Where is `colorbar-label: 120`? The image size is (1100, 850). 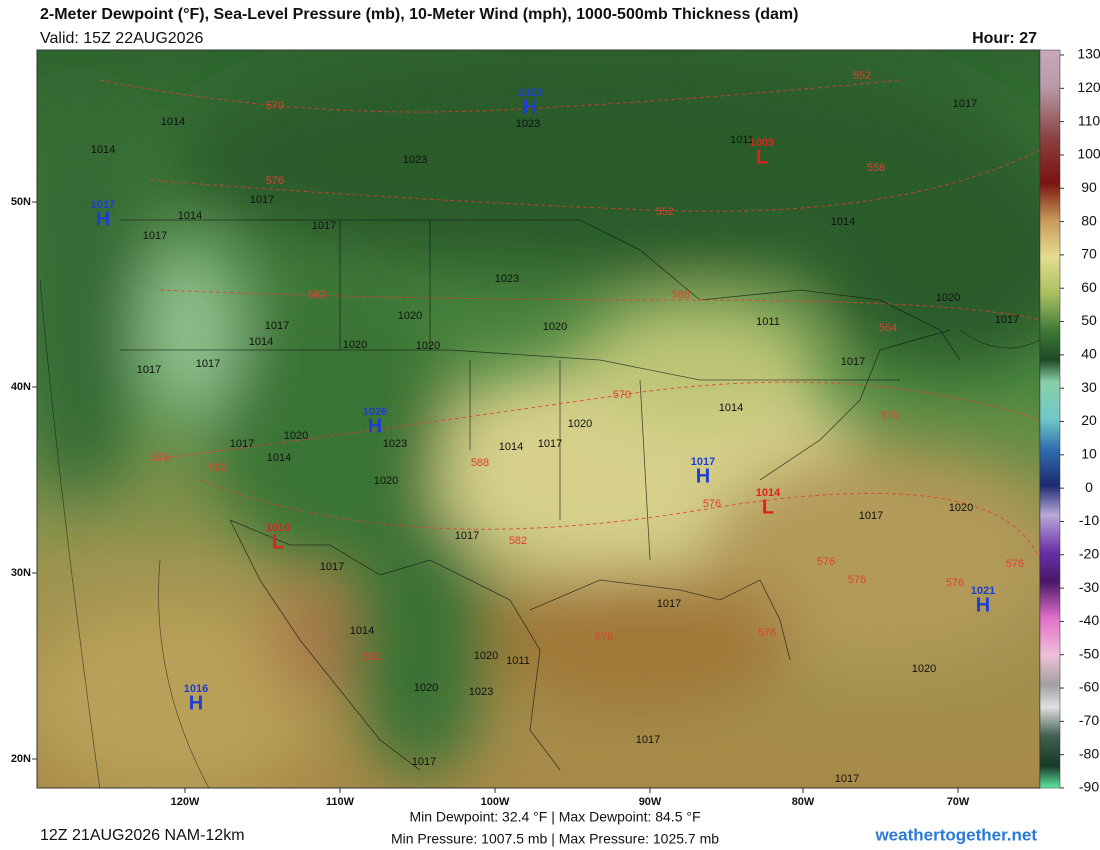
colorbar-label: 120 is located at coordinates (1088, 87).